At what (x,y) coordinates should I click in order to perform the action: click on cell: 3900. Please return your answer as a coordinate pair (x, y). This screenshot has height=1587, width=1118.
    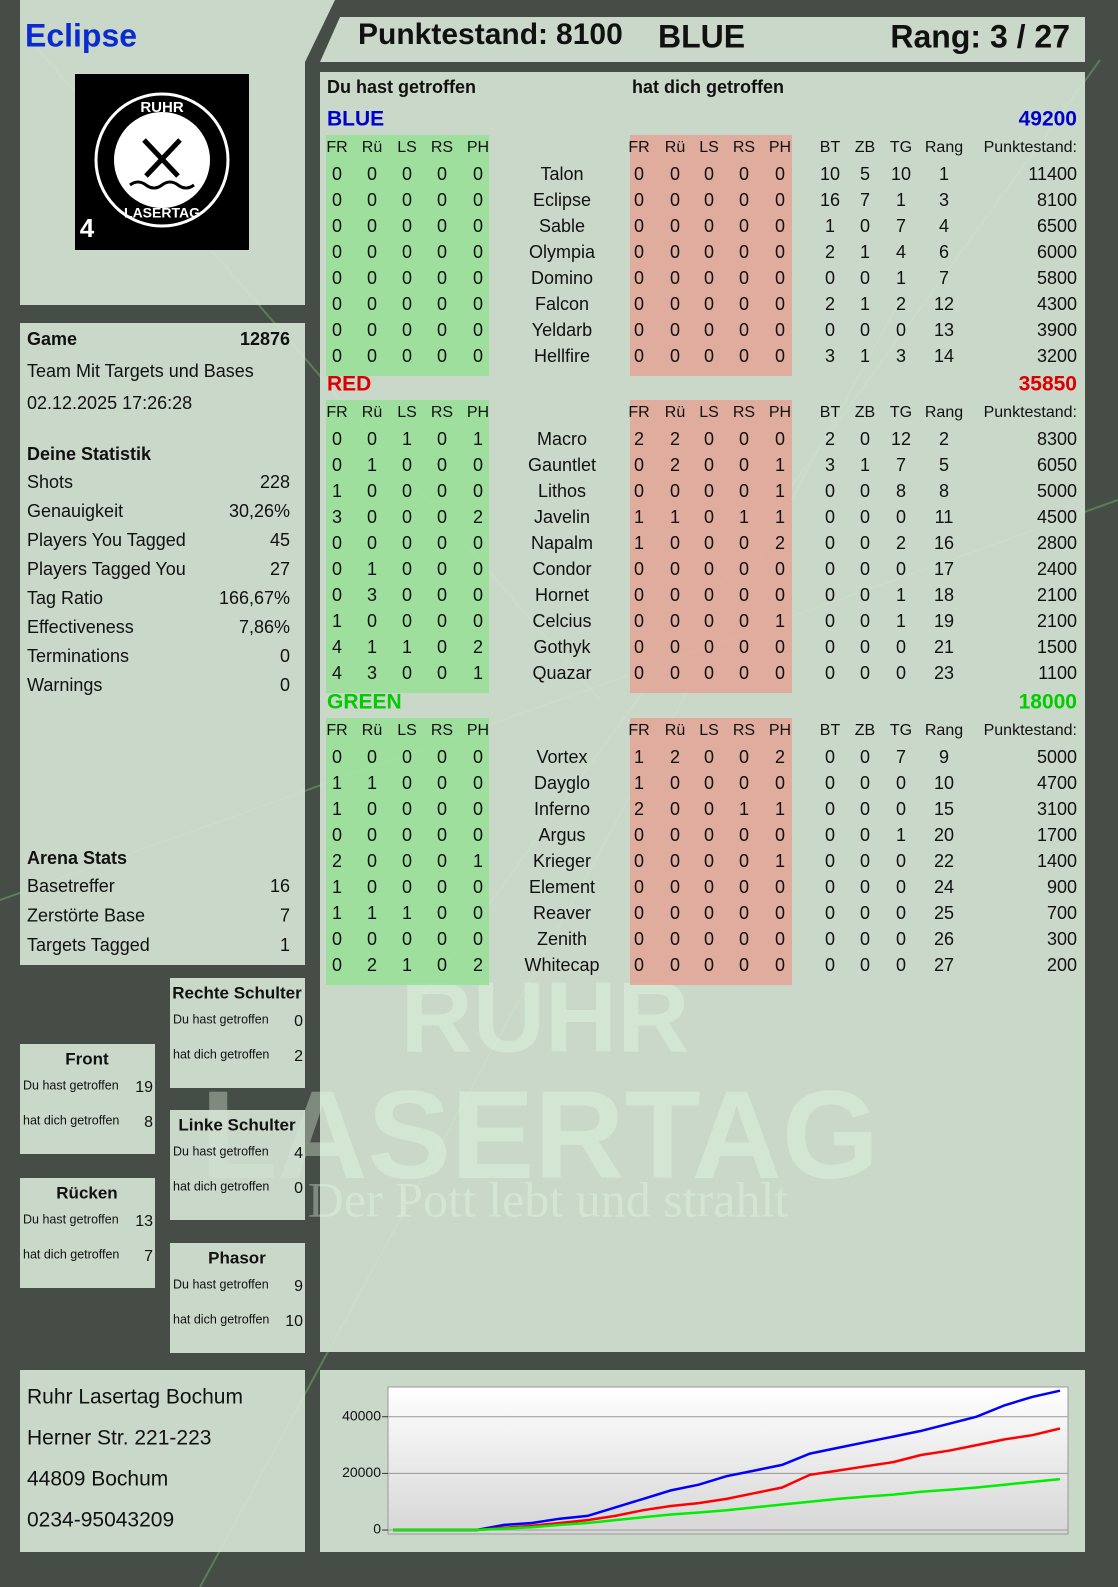
    Looking at the image, I should click on (1057, 330).